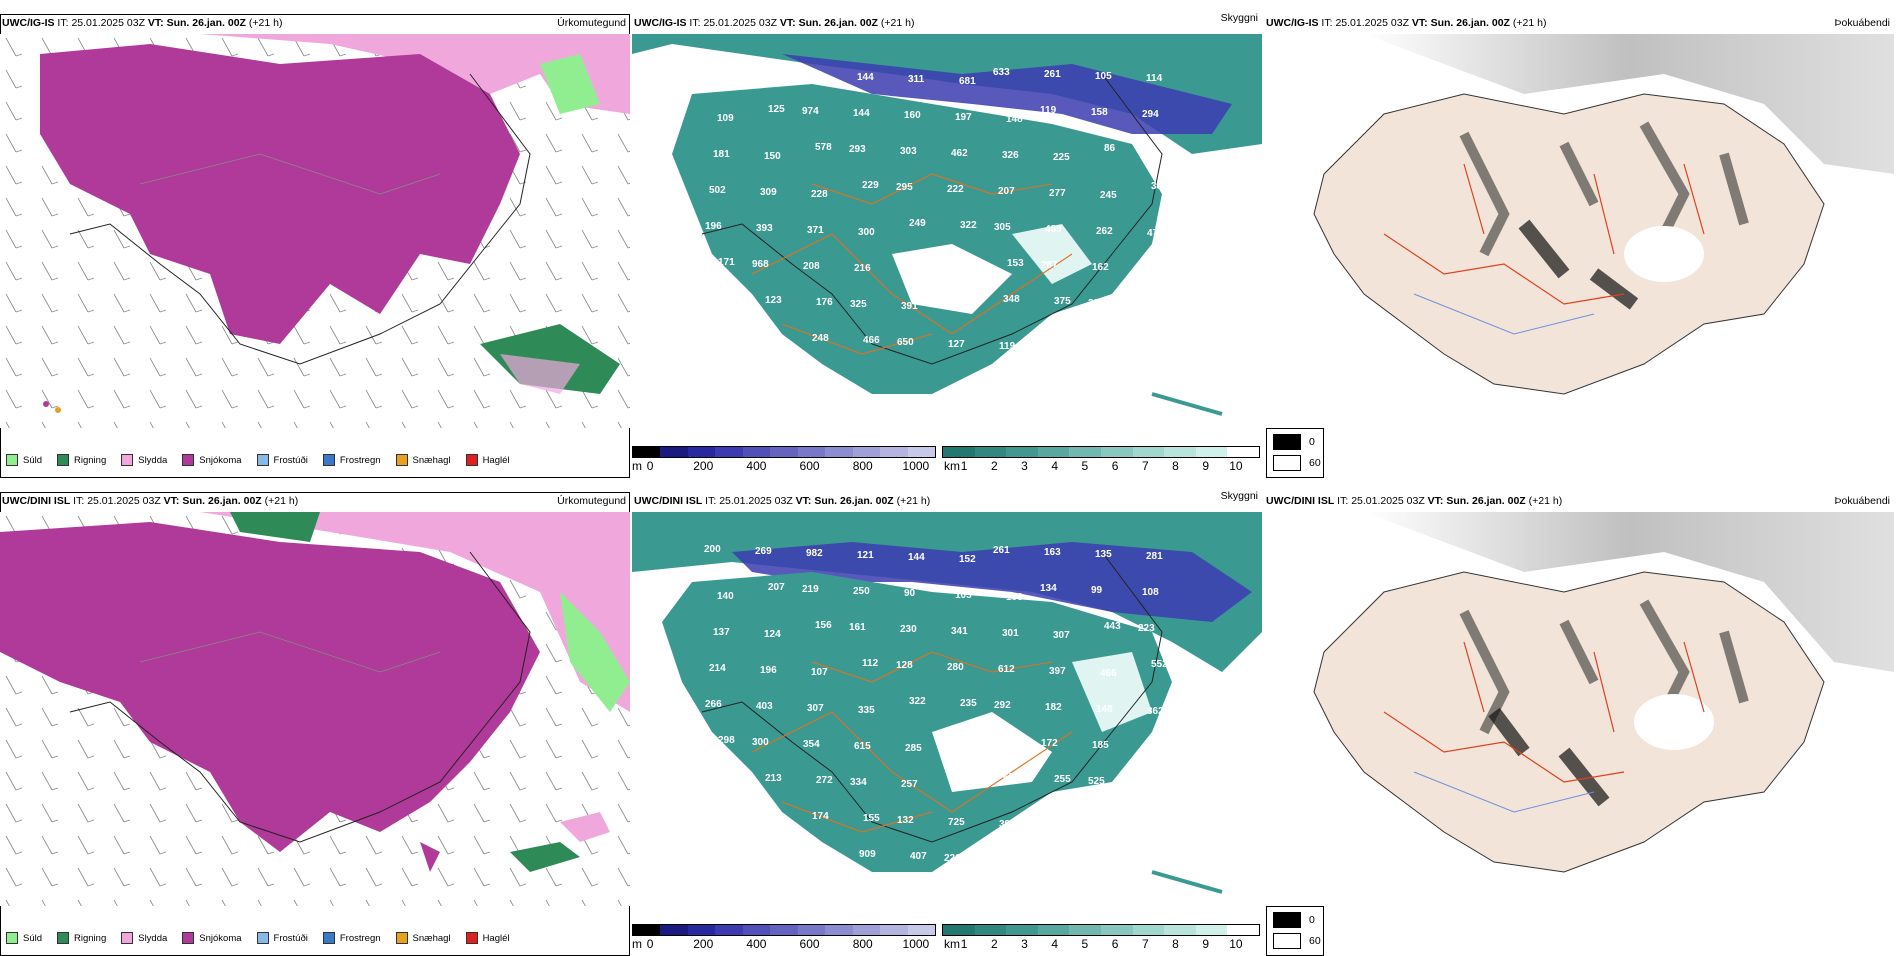 Image resolution: width=1900 pixels, height=956 pixels. What do you see at coordinates (1862, 23) in the screenshot?
I see `panel-field-label: Þokuábendi` at bounding box center [1862, 23].